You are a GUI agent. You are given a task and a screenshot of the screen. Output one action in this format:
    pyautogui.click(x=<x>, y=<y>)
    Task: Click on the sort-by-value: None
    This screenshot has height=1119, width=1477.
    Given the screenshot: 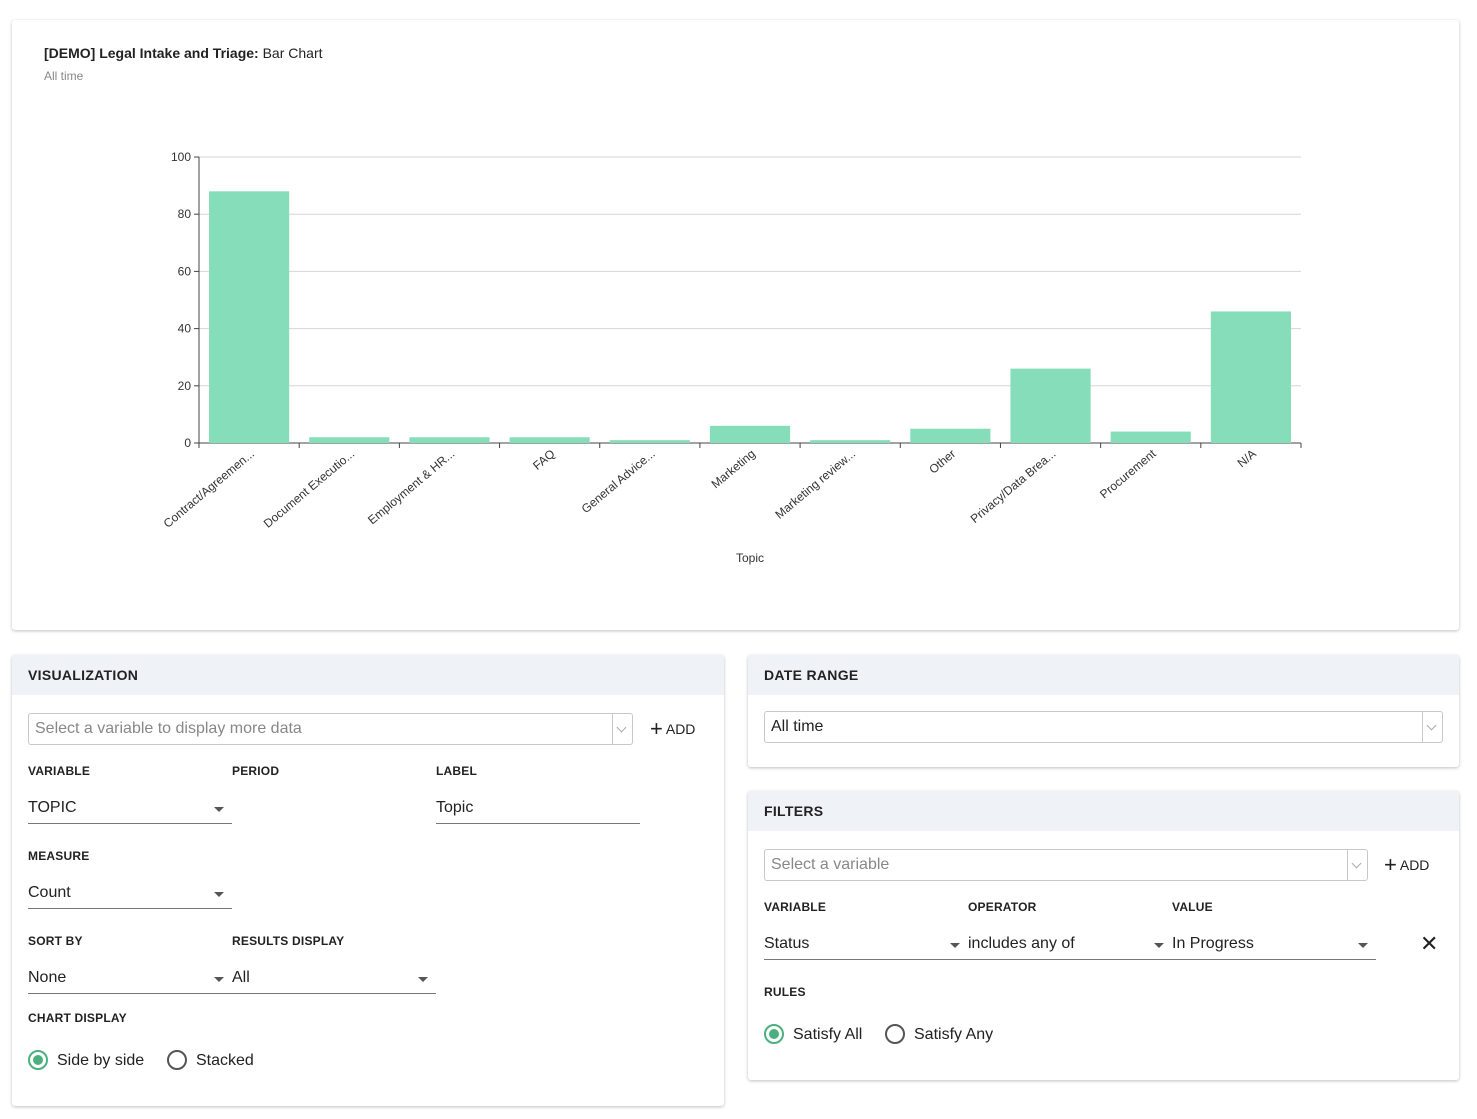 What is the action you would take?
    pyautogui.click(x=47, y=977)
    